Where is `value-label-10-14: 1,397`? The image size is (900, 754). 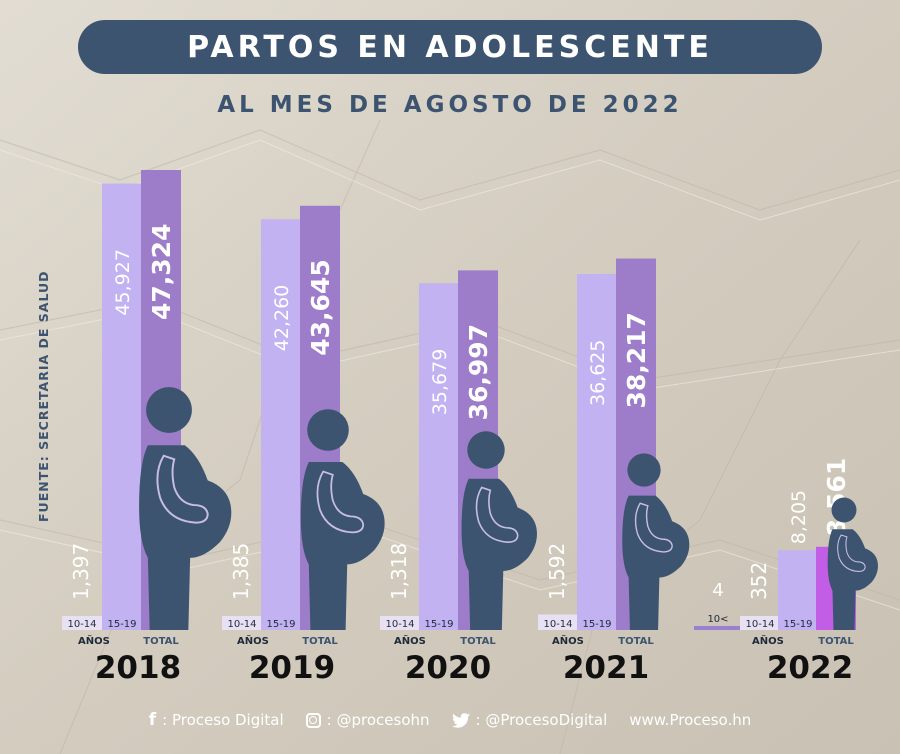
value-label-10-14: 1,397 is located at coordinates (81, 571).